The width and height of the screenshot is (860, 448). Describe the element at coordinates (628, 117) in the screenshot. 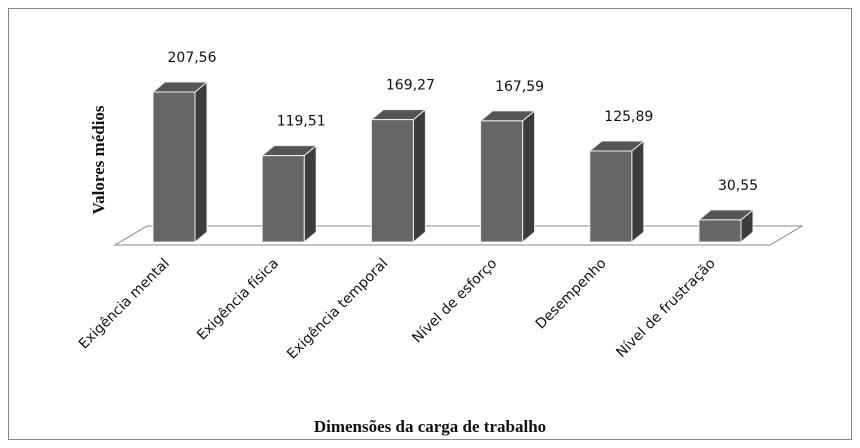

I see `value-label: 125,89` at that location.